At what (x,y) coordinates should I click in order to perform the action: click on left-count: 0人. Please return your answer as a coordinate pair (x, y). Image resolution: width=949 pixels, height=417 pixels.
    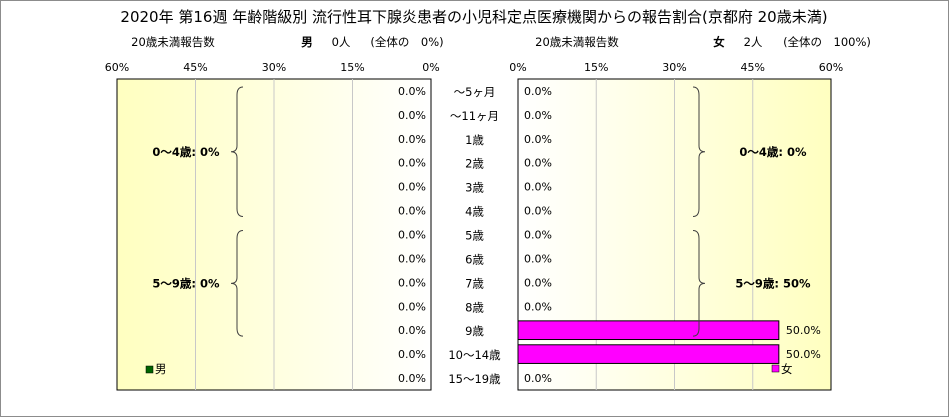
    Looking at the image, I should click on (341, 42).